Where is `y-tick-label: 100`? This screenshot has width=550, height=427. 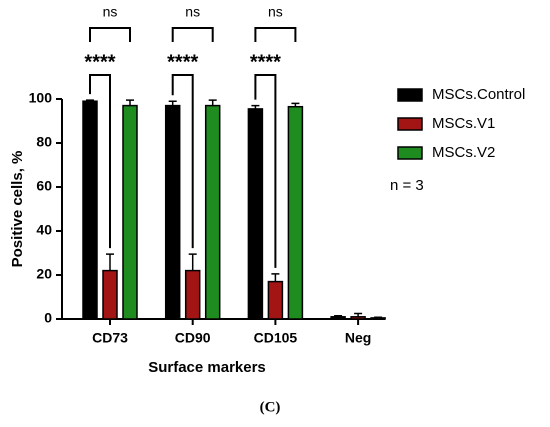
y-tick-label: 100 is located at coordinates (41, 98).